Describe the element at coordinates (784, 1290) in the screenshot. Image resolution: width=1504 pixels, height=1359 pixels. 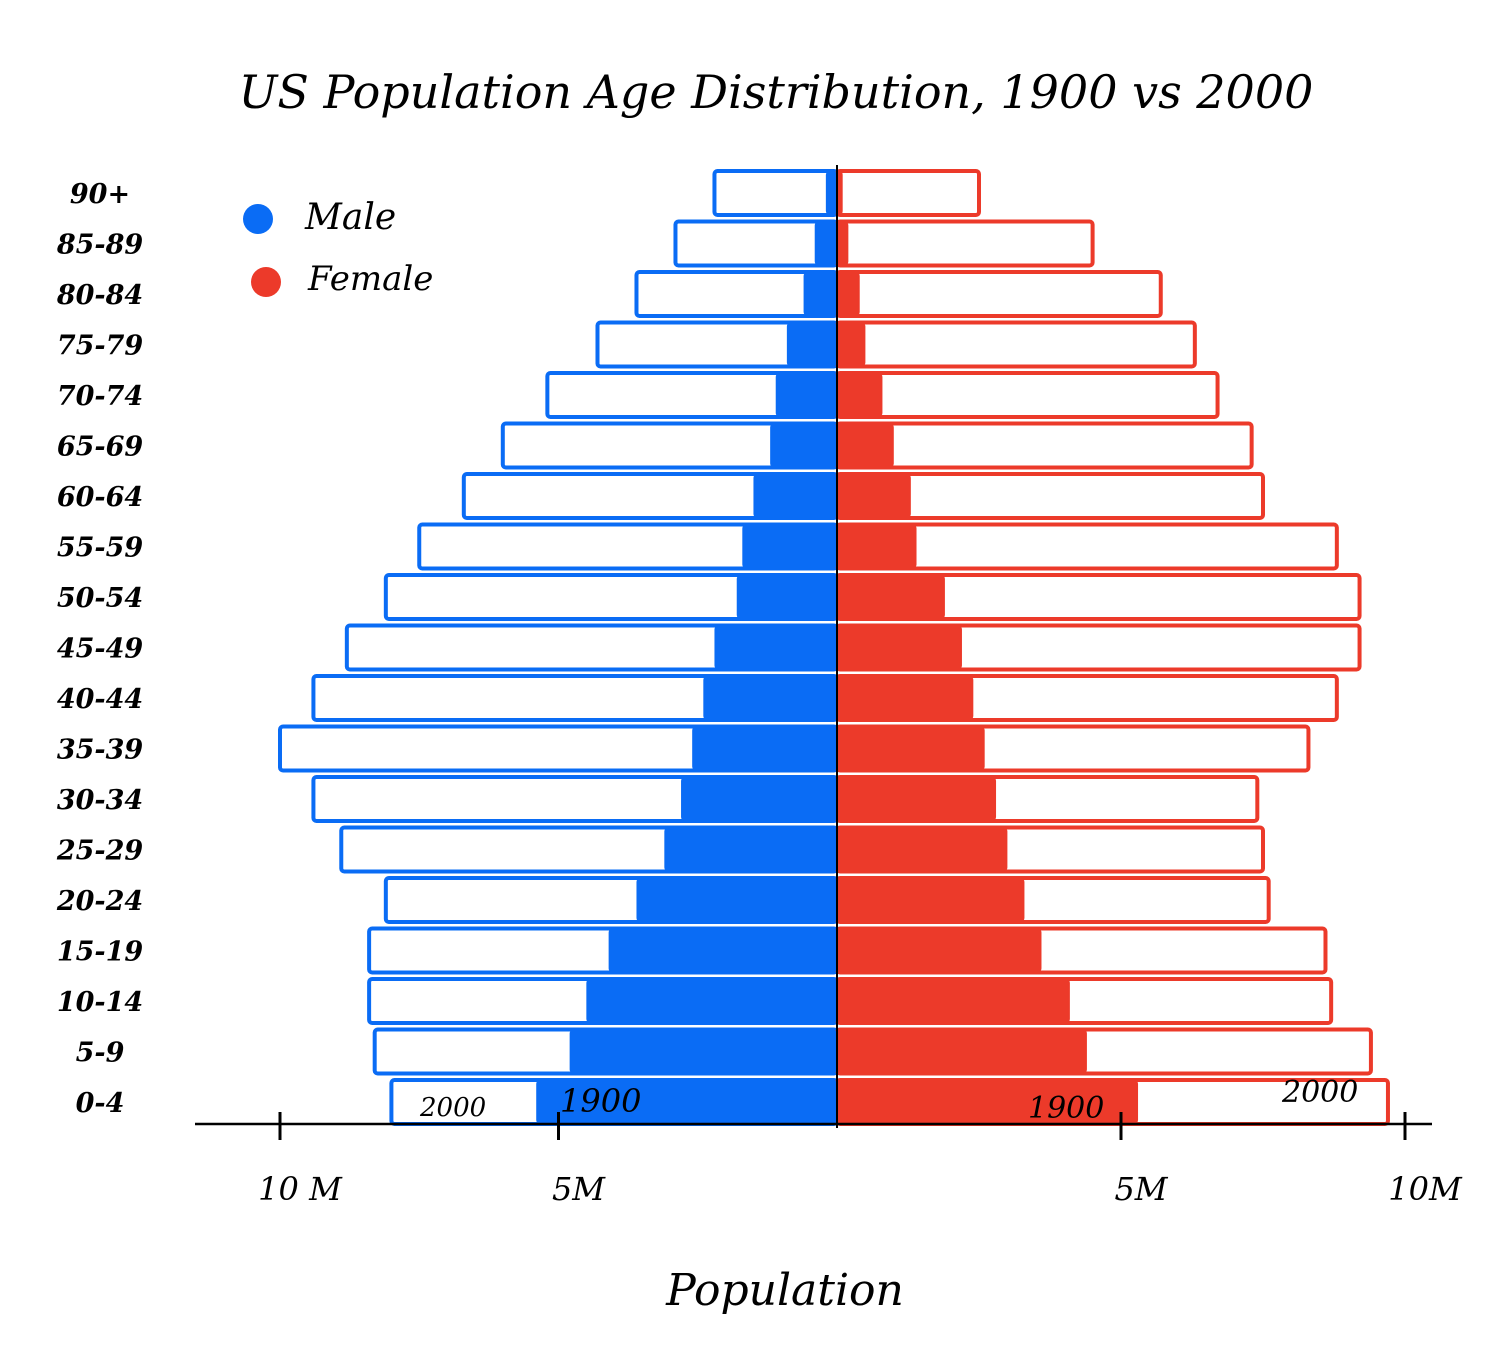
I see `x-axis-label: Population` at that location.